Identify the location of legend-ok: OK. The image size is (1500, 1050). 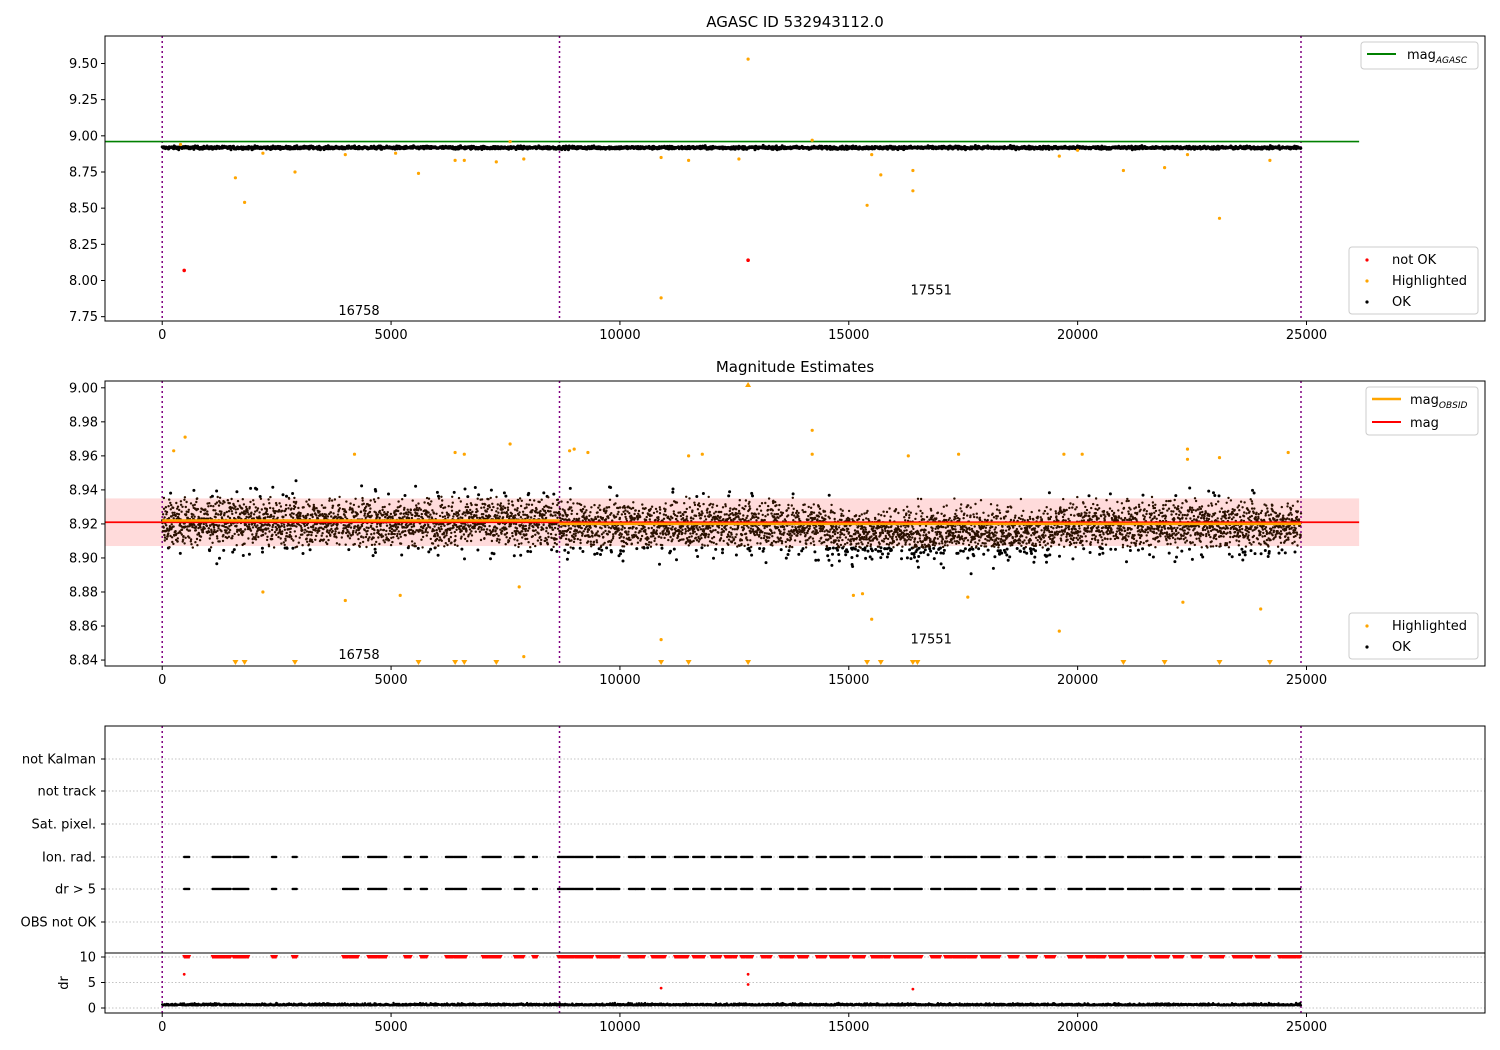
(1401, 302).